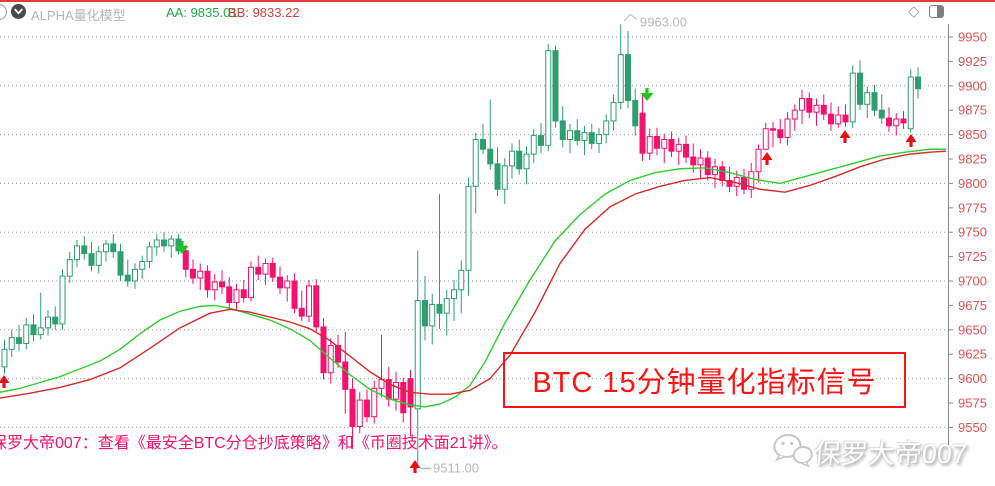 This screenshot has height=486, width=995. What do you see at coordinates (972, 305) in the screenshot?
I see `price-tick-label: 9675` at bounding box center [972, 305].